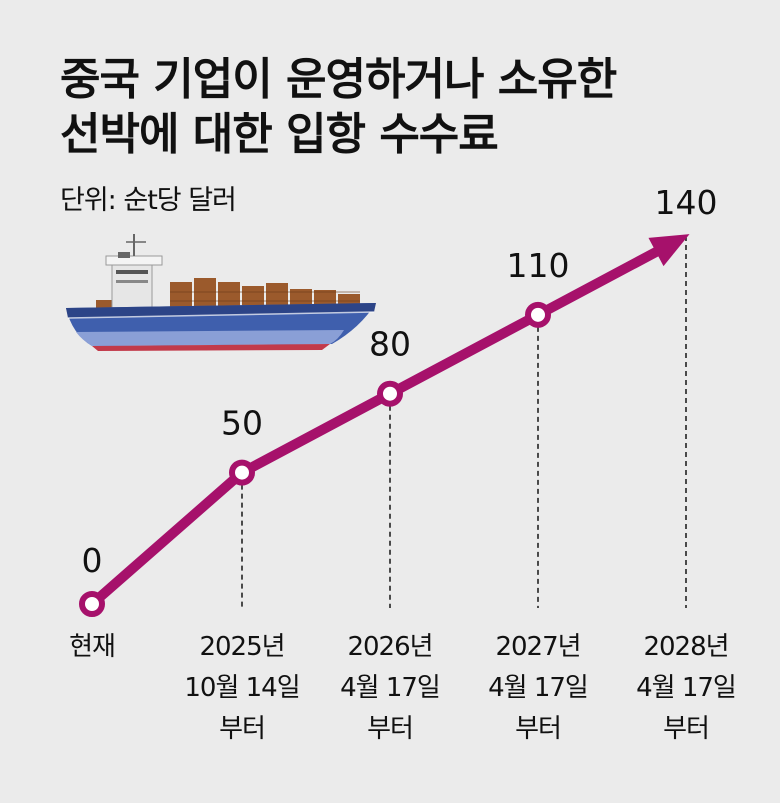  What do you see at coordinates (686, 202) in the screenshot?
I see `data-label: 140` at bounding box center [686, 202].